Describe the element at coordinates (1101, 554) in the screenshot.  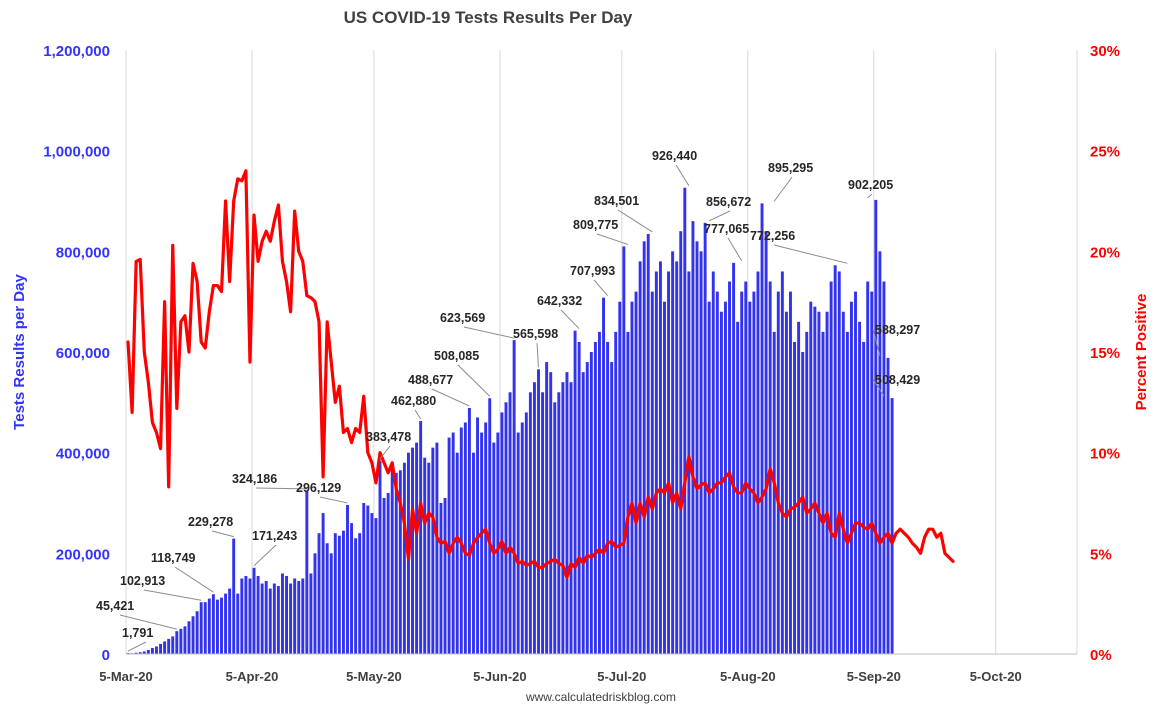
I see `y2-tick-label: 5%` at that location.